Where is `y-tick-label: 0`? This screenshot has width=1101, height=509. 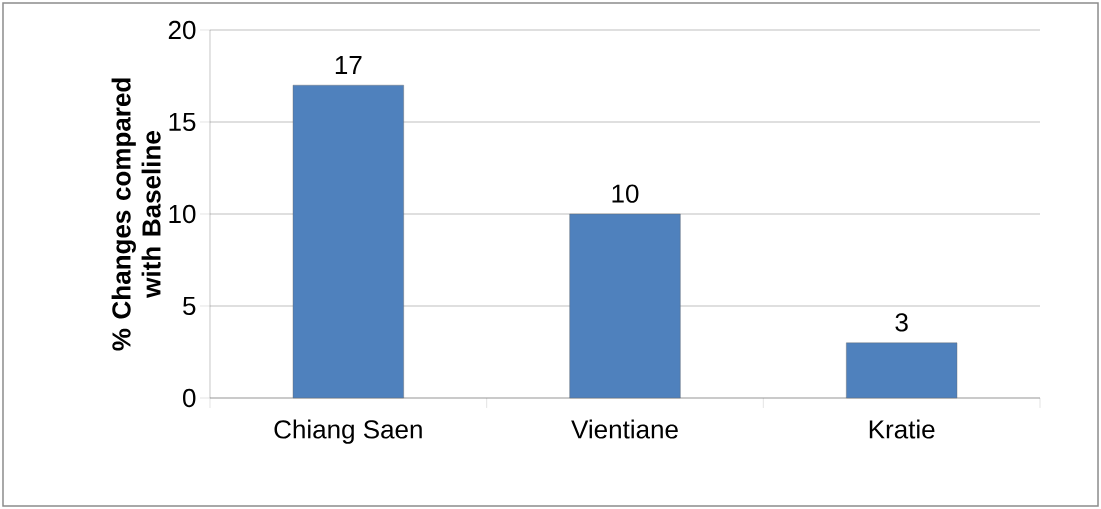
y-tick-label: 0 is located at coordinates (189, 398).